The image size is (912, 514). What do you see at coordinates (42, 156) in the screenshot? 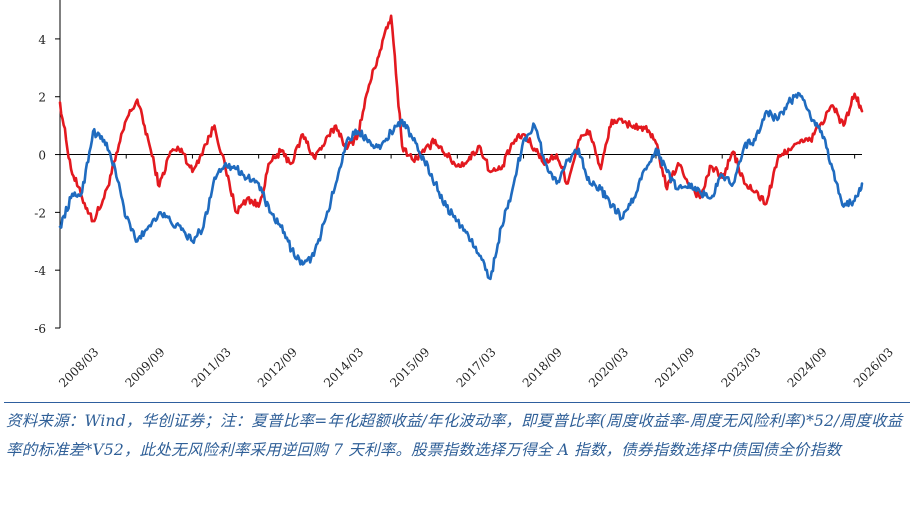
I see `y-tick-label: 0` at bounding box center [42, 156].